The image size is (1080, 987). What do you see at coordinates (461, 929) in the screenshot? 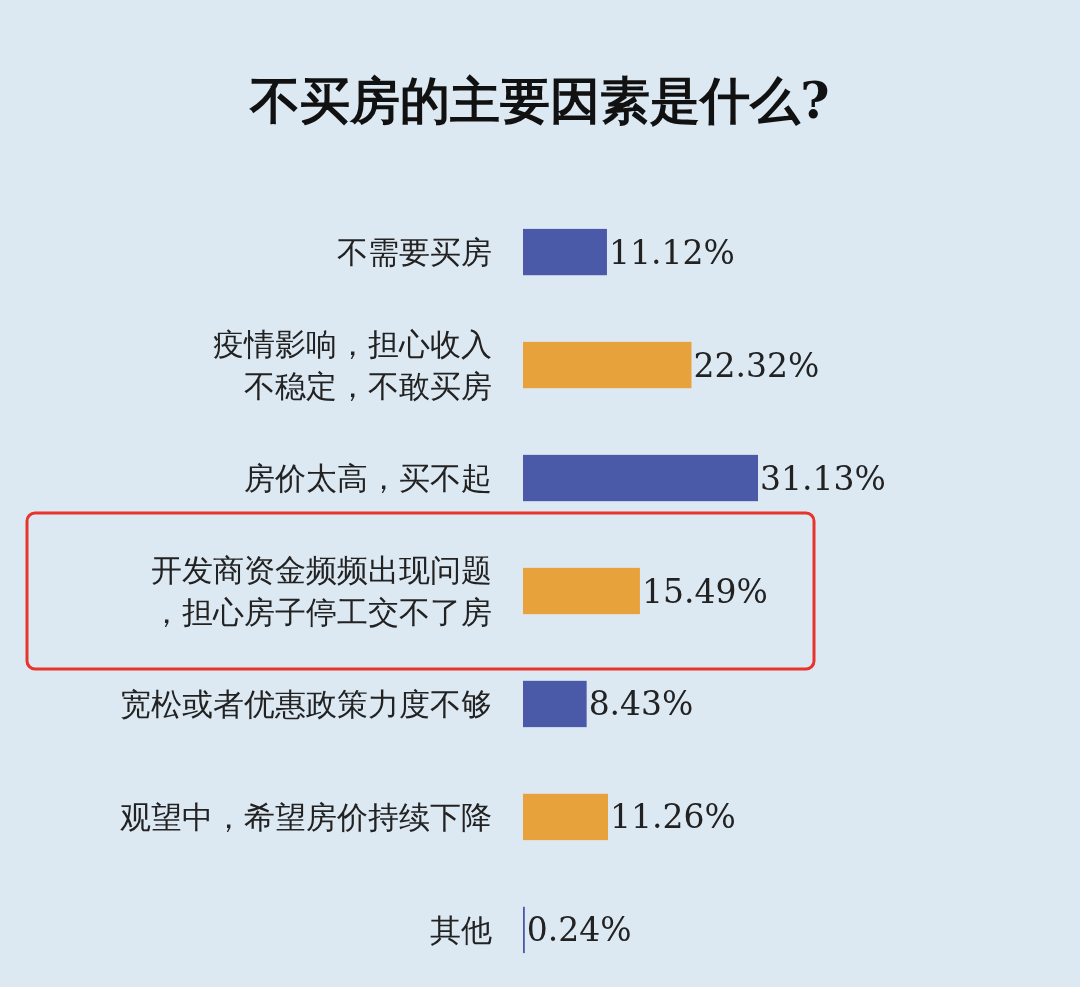
I see `y-tick-label: 其他` at bounding box center [461, 929].